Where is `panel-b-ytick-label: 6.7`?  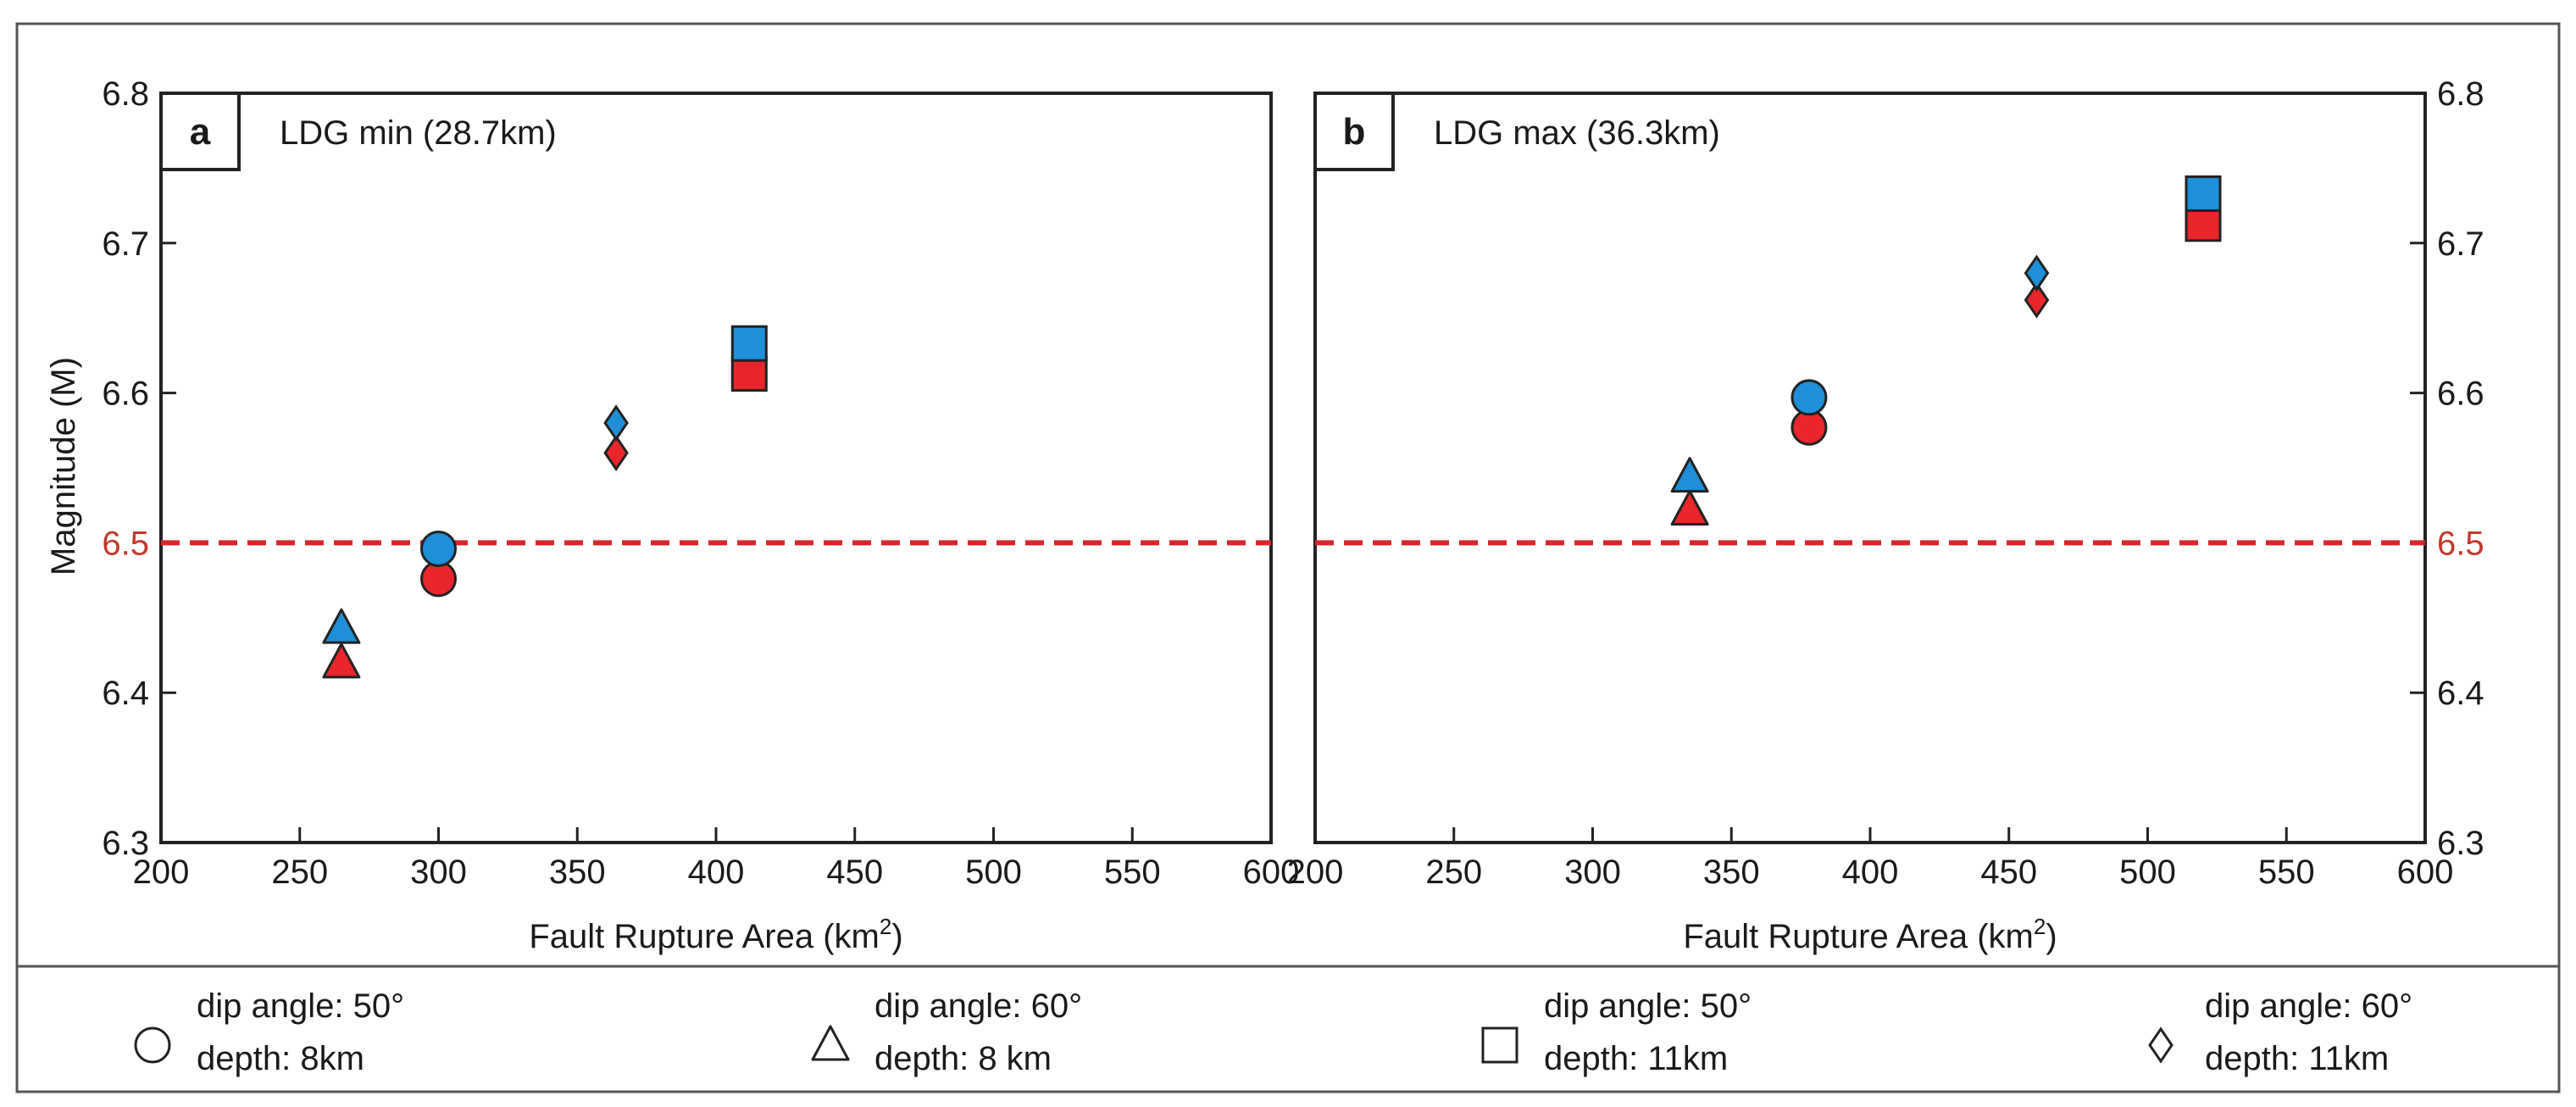 panel-b-ytick-label: 6.7 is located at coordinates (2460, 244).